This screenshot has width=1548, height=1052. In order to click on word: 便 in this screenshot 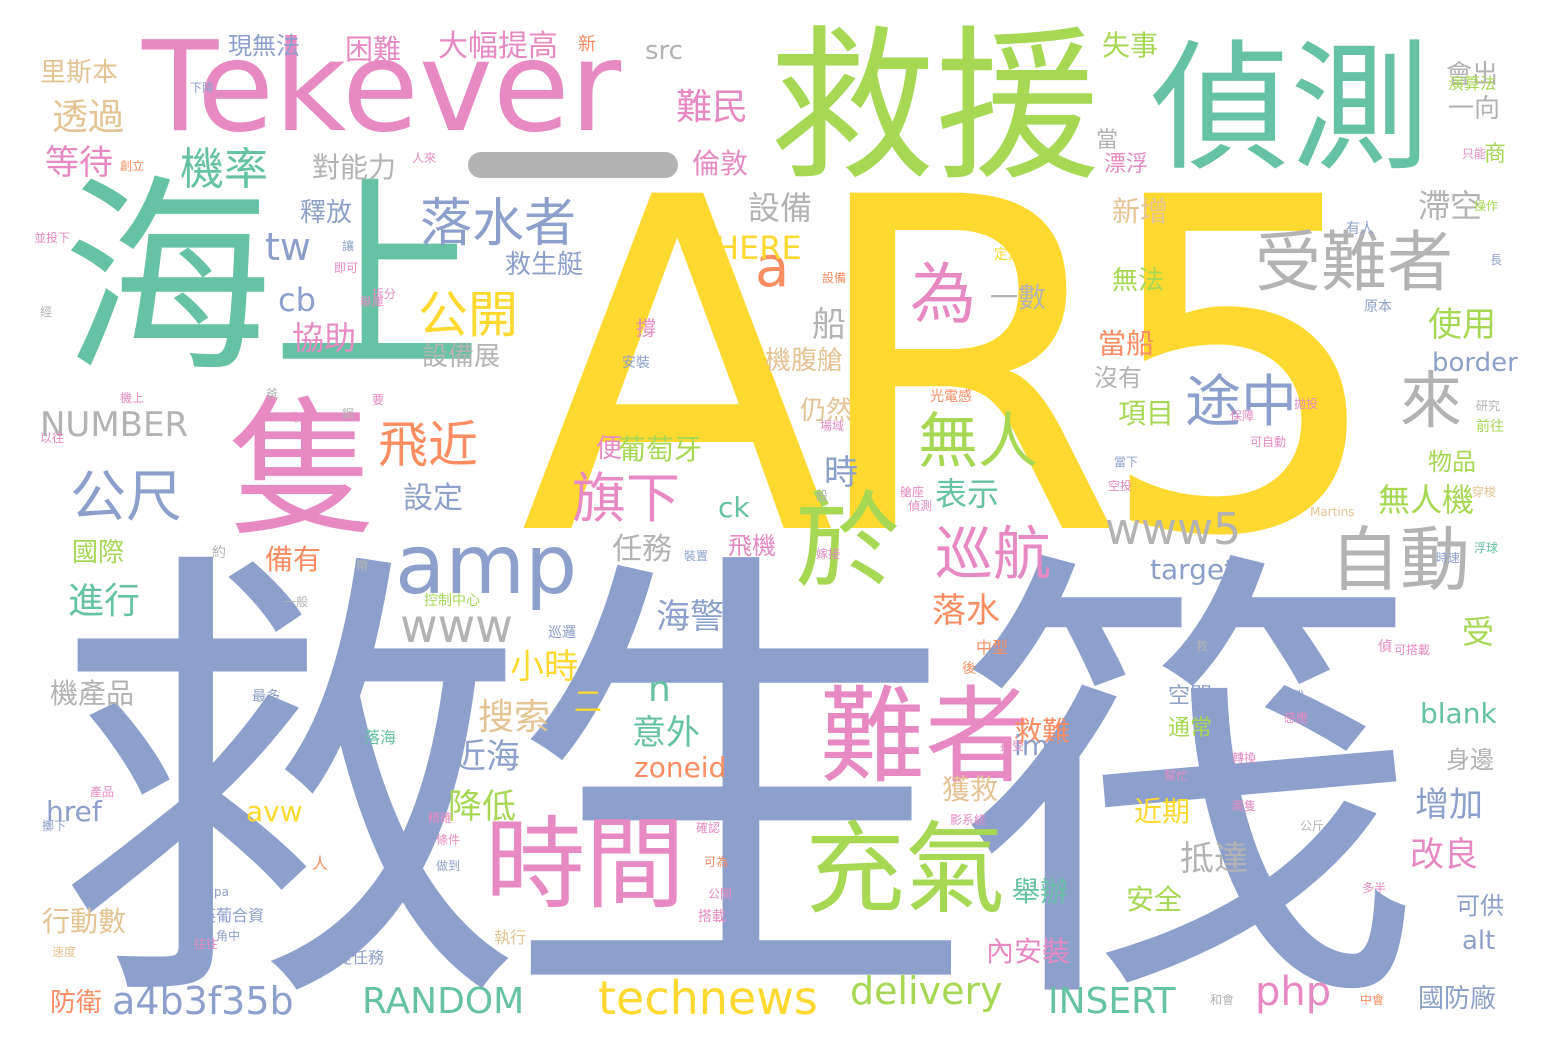, I will do `click(609, 449)`.